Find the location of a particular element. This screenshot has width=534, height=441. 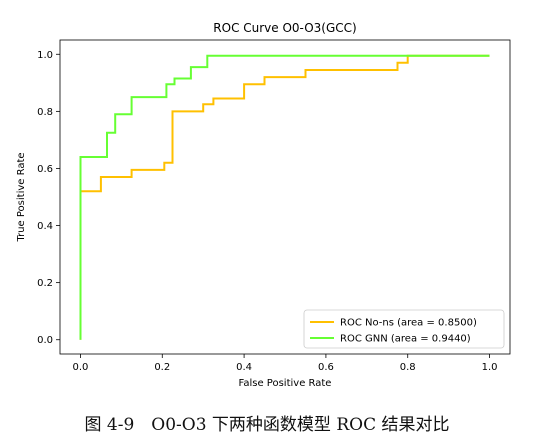

y-tick-label: 1.0 is located at coordinates (45, 55).